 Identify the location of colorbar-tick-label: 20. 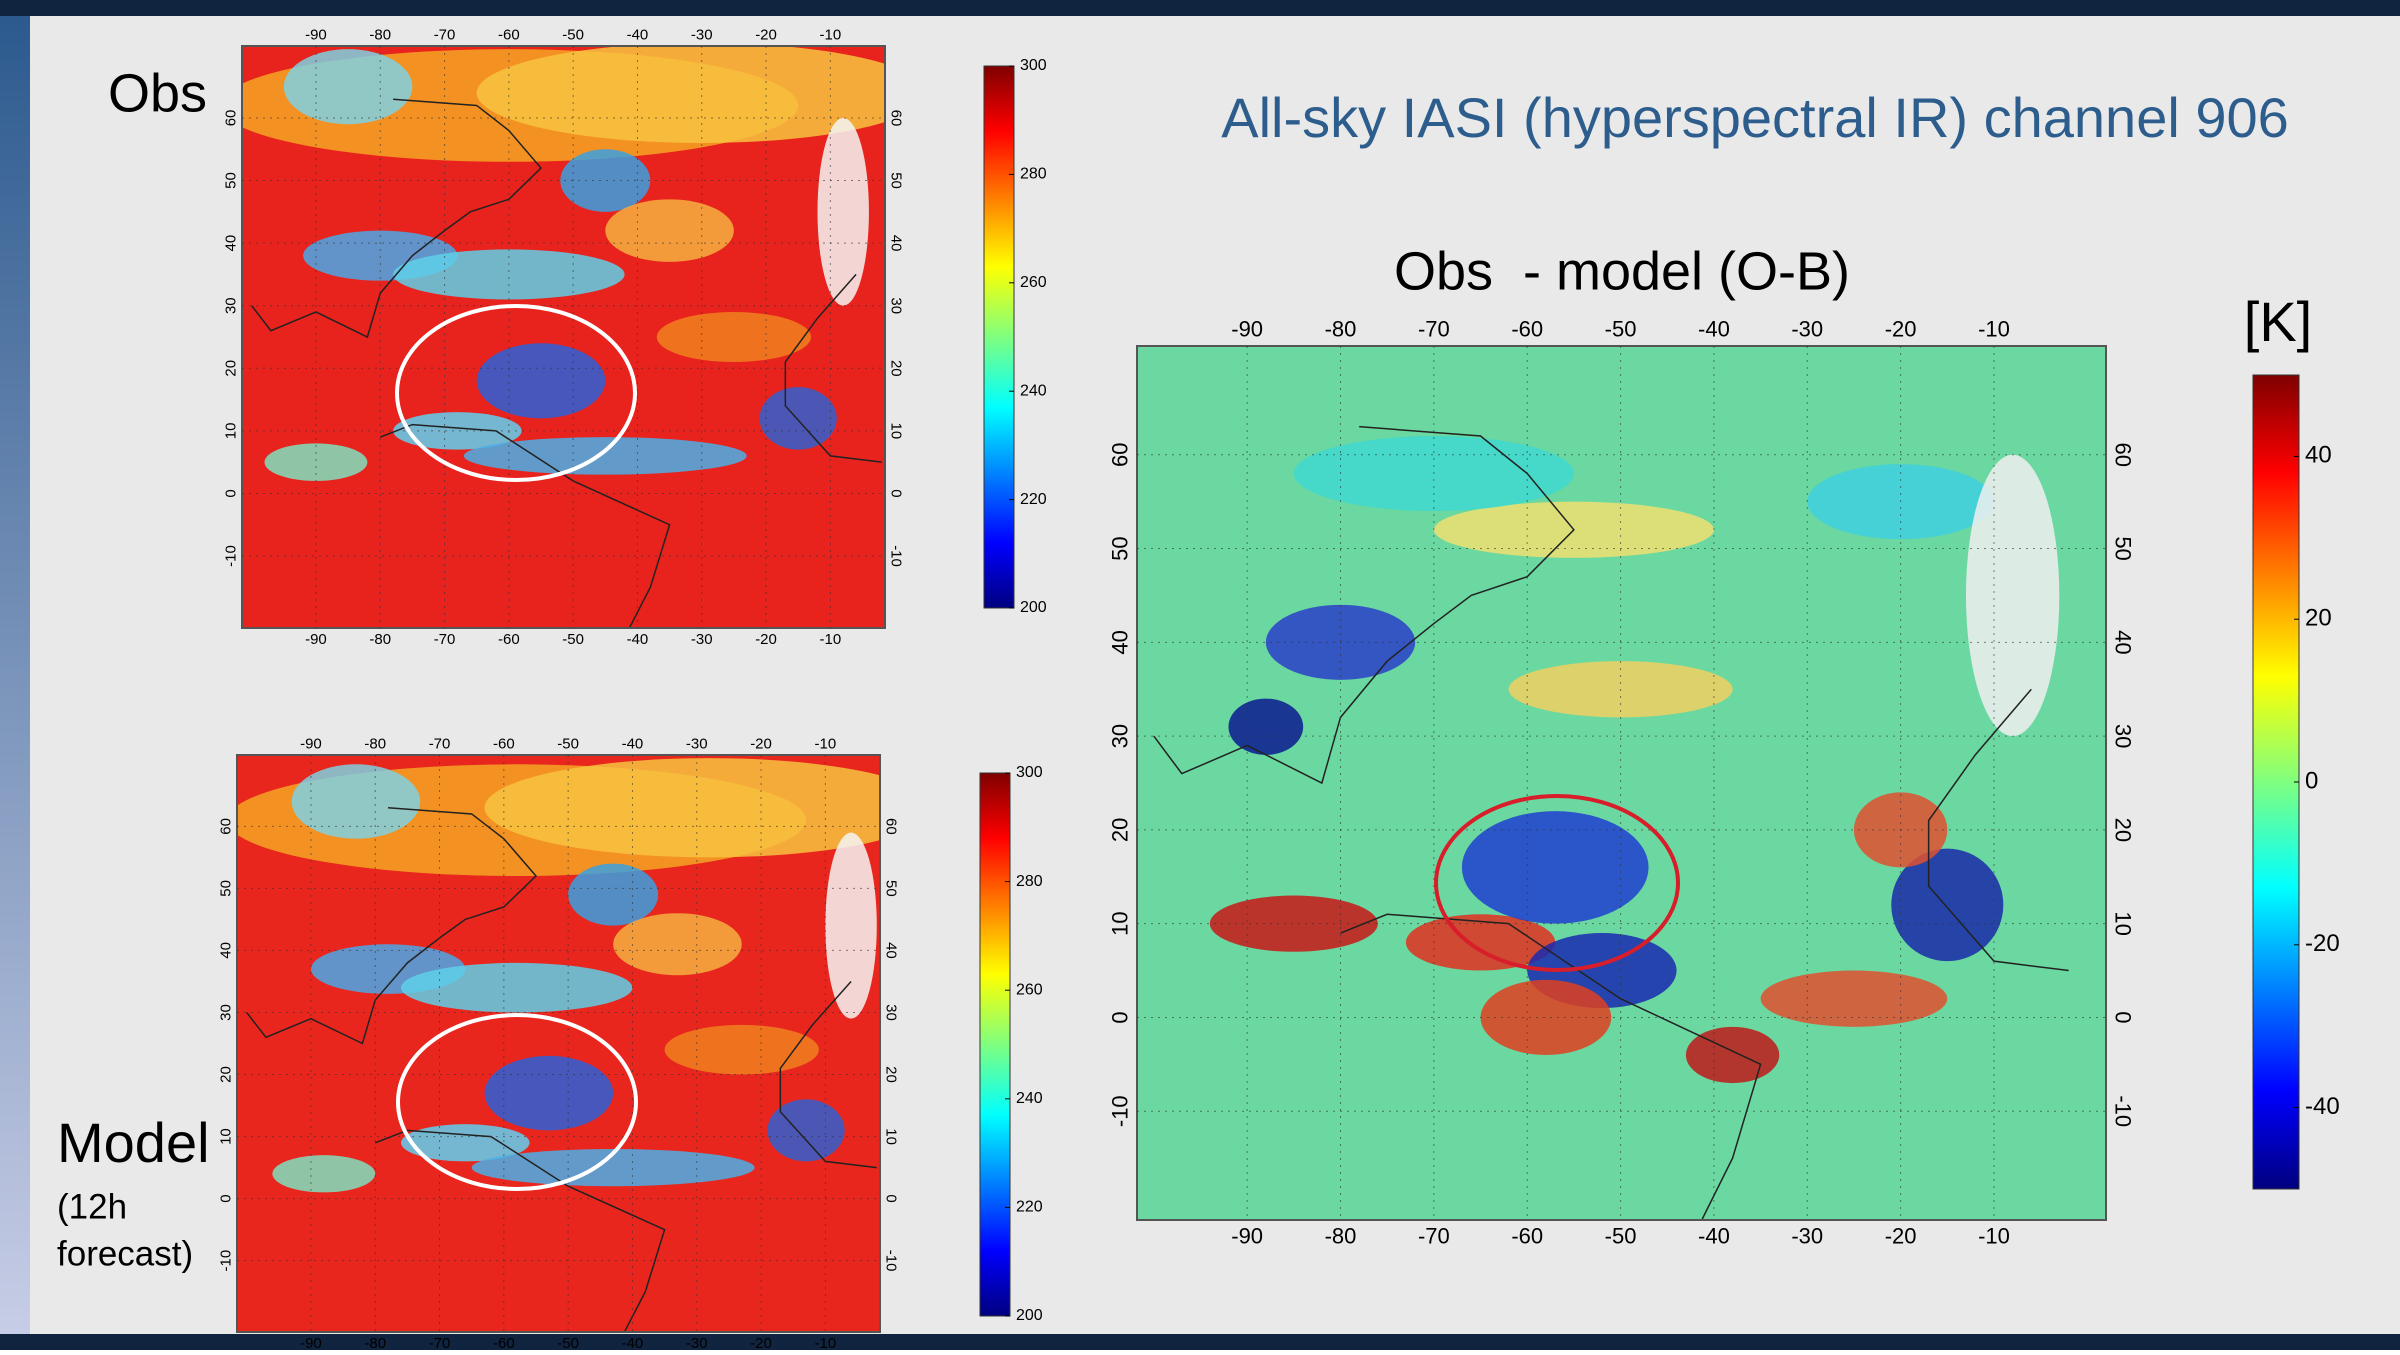
(2318, 618).